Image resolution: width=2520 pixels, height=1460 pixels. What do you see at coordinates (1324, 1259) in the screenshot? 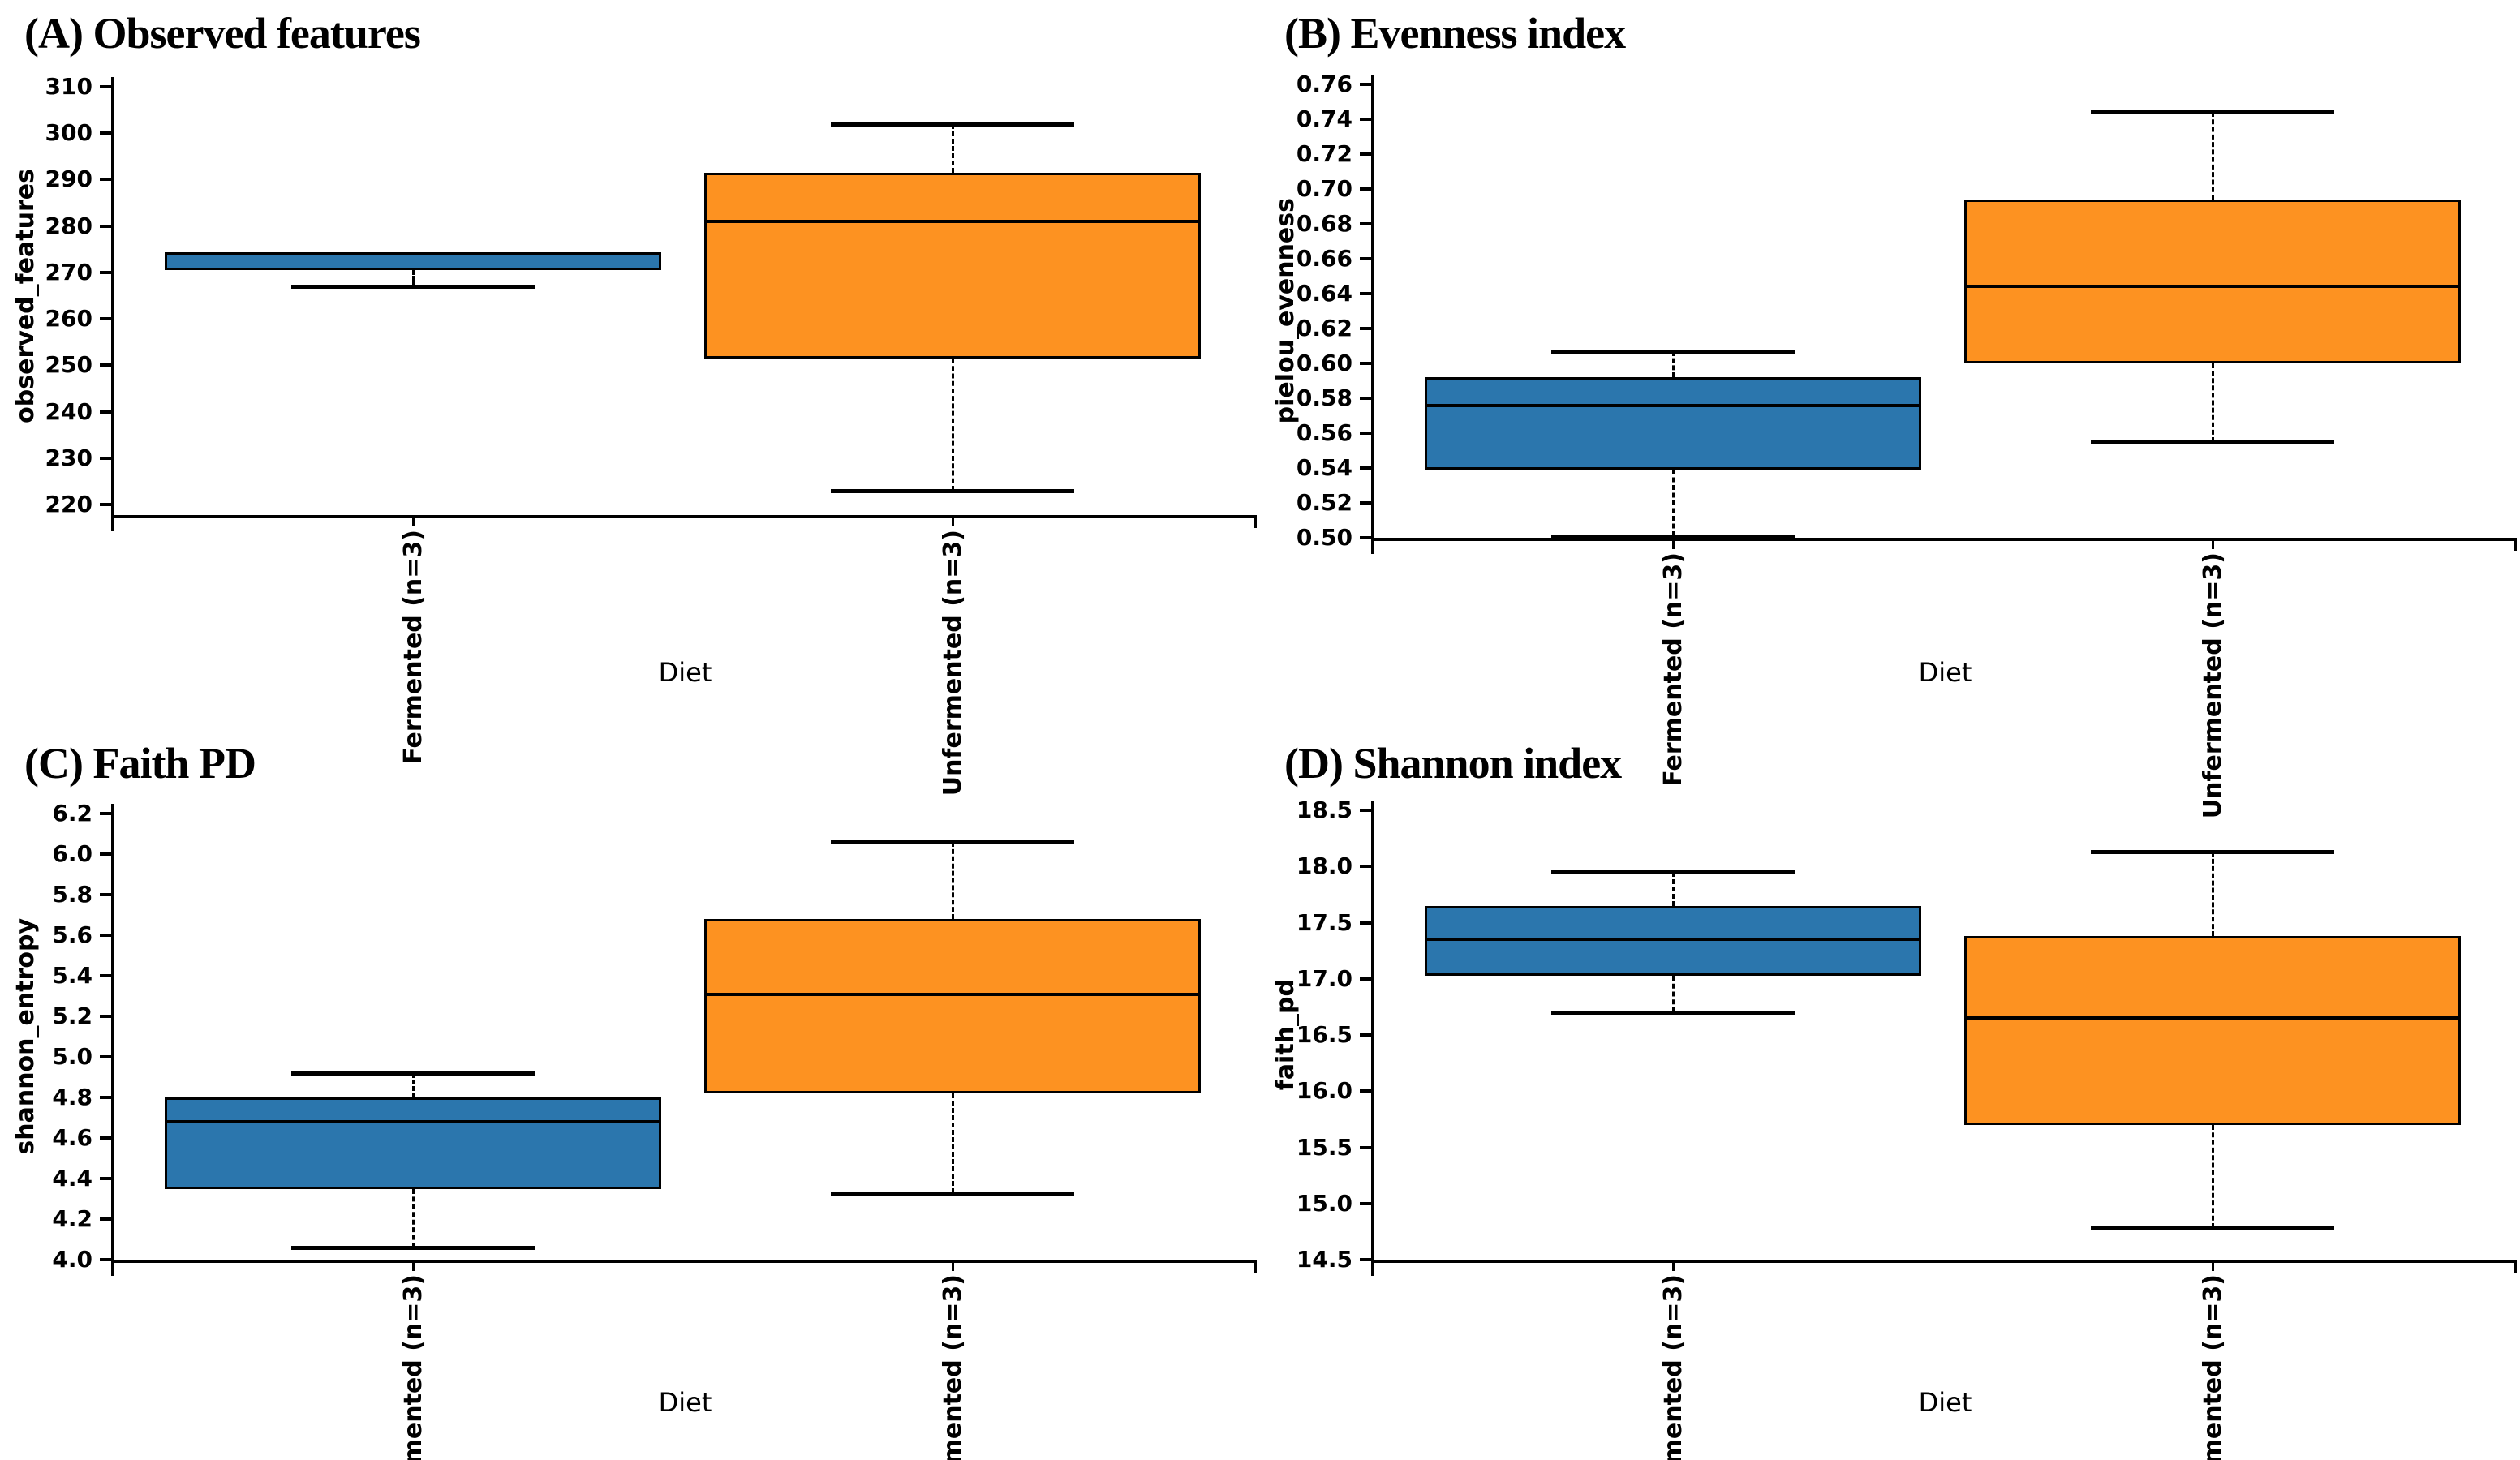
I see `y-tick-label: 14.5` at bounding box center [1324, 1259].